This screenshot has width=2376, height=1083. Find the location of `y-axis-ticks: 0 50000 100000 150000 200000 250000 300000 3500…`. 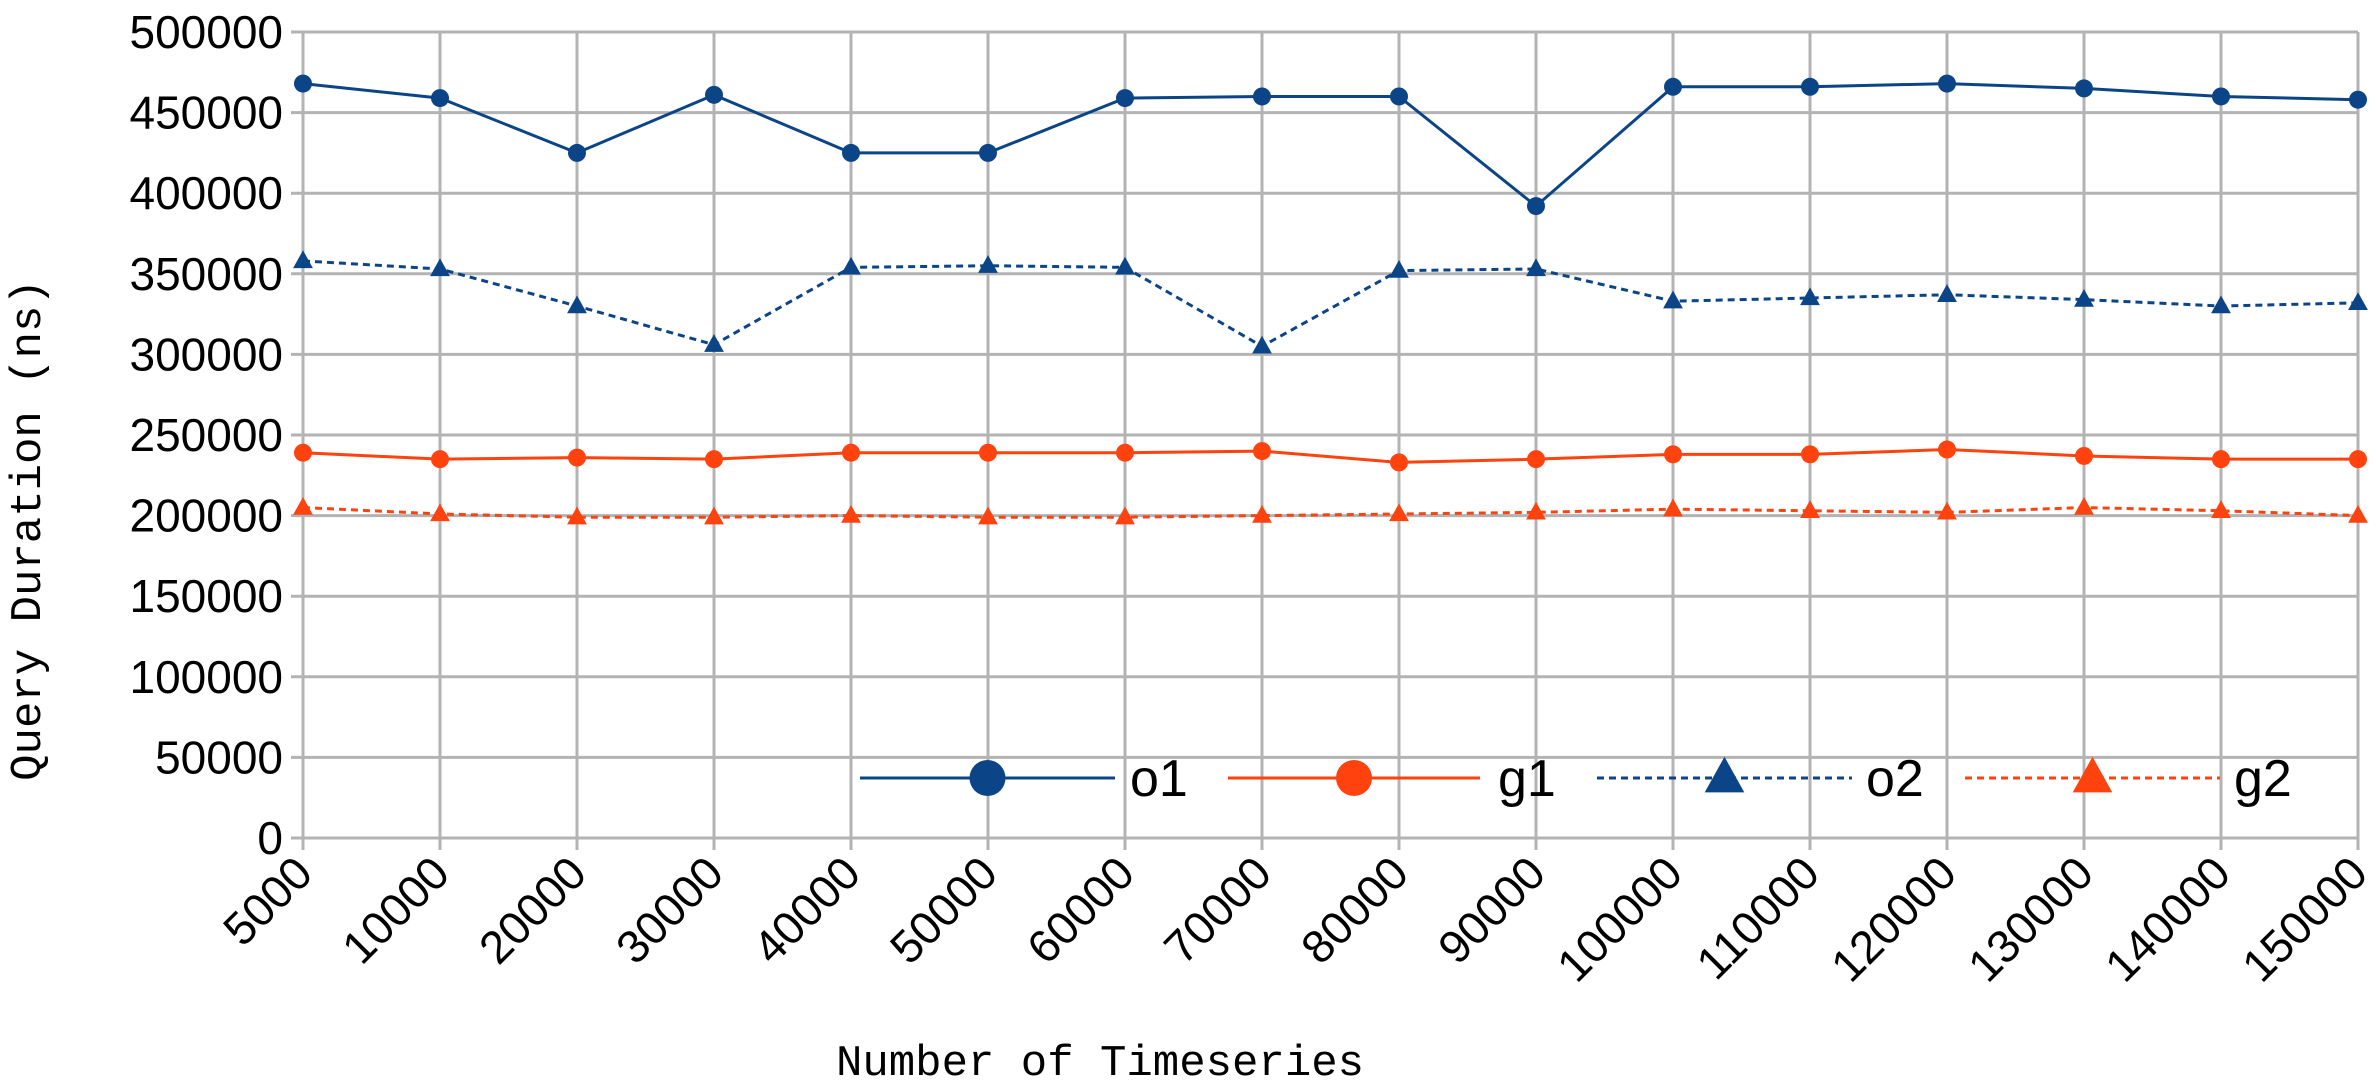

y-axis-ticks: 0 50000 100000 150000 200000 250000 300000 3500… is located at coordinates (207, 435).